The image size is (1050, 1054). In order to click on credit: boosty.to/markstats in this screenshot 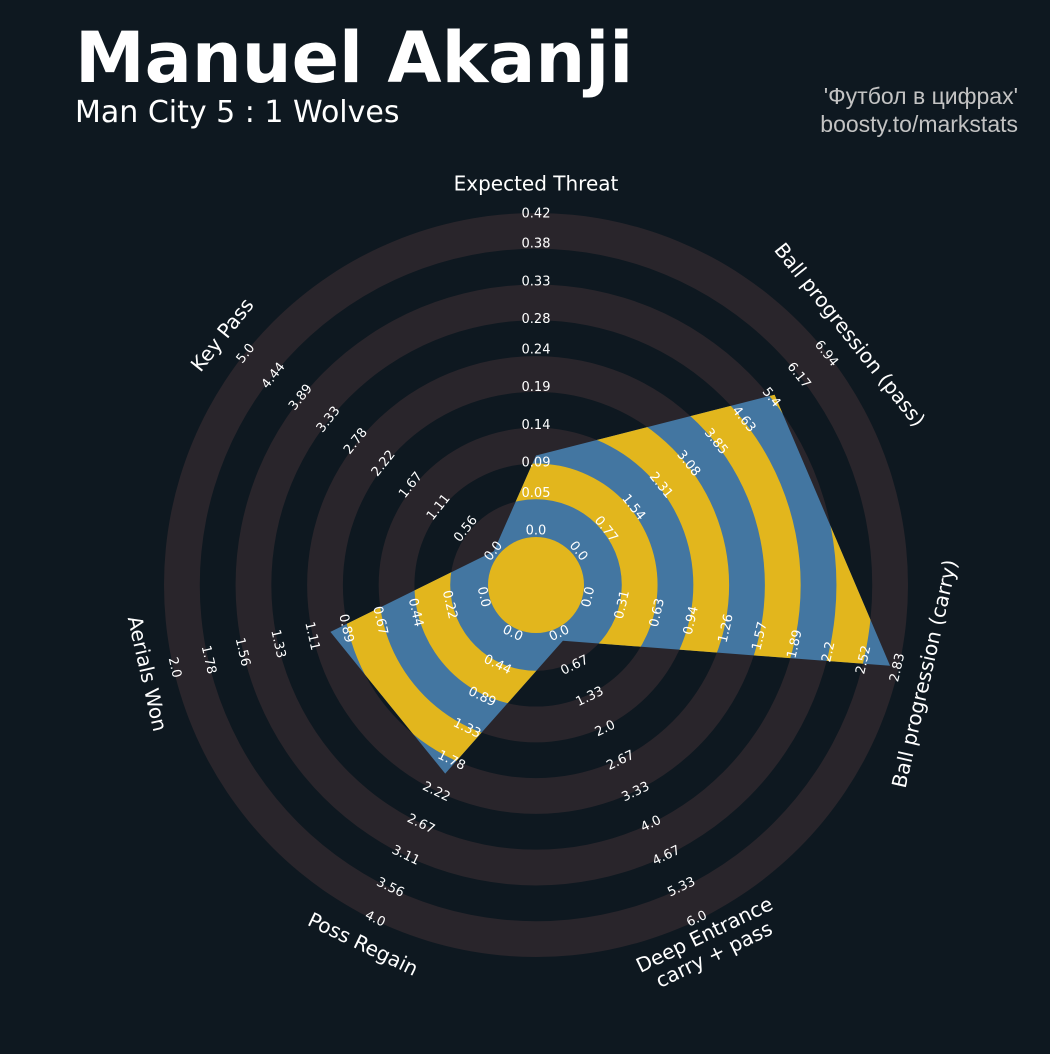, I will do `click(919, 124)`.